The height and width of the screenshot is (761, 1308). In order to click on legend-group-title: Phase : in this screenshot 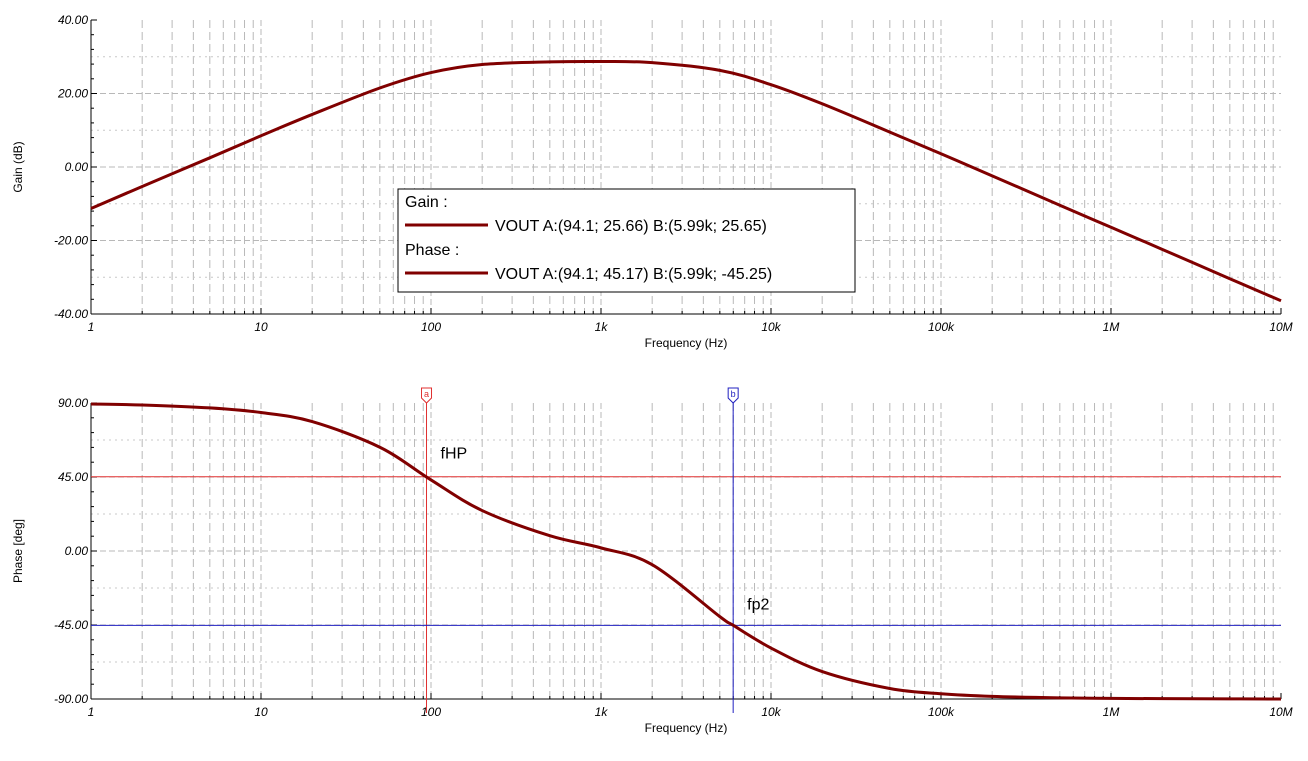, I will do `click(432, 250)`.